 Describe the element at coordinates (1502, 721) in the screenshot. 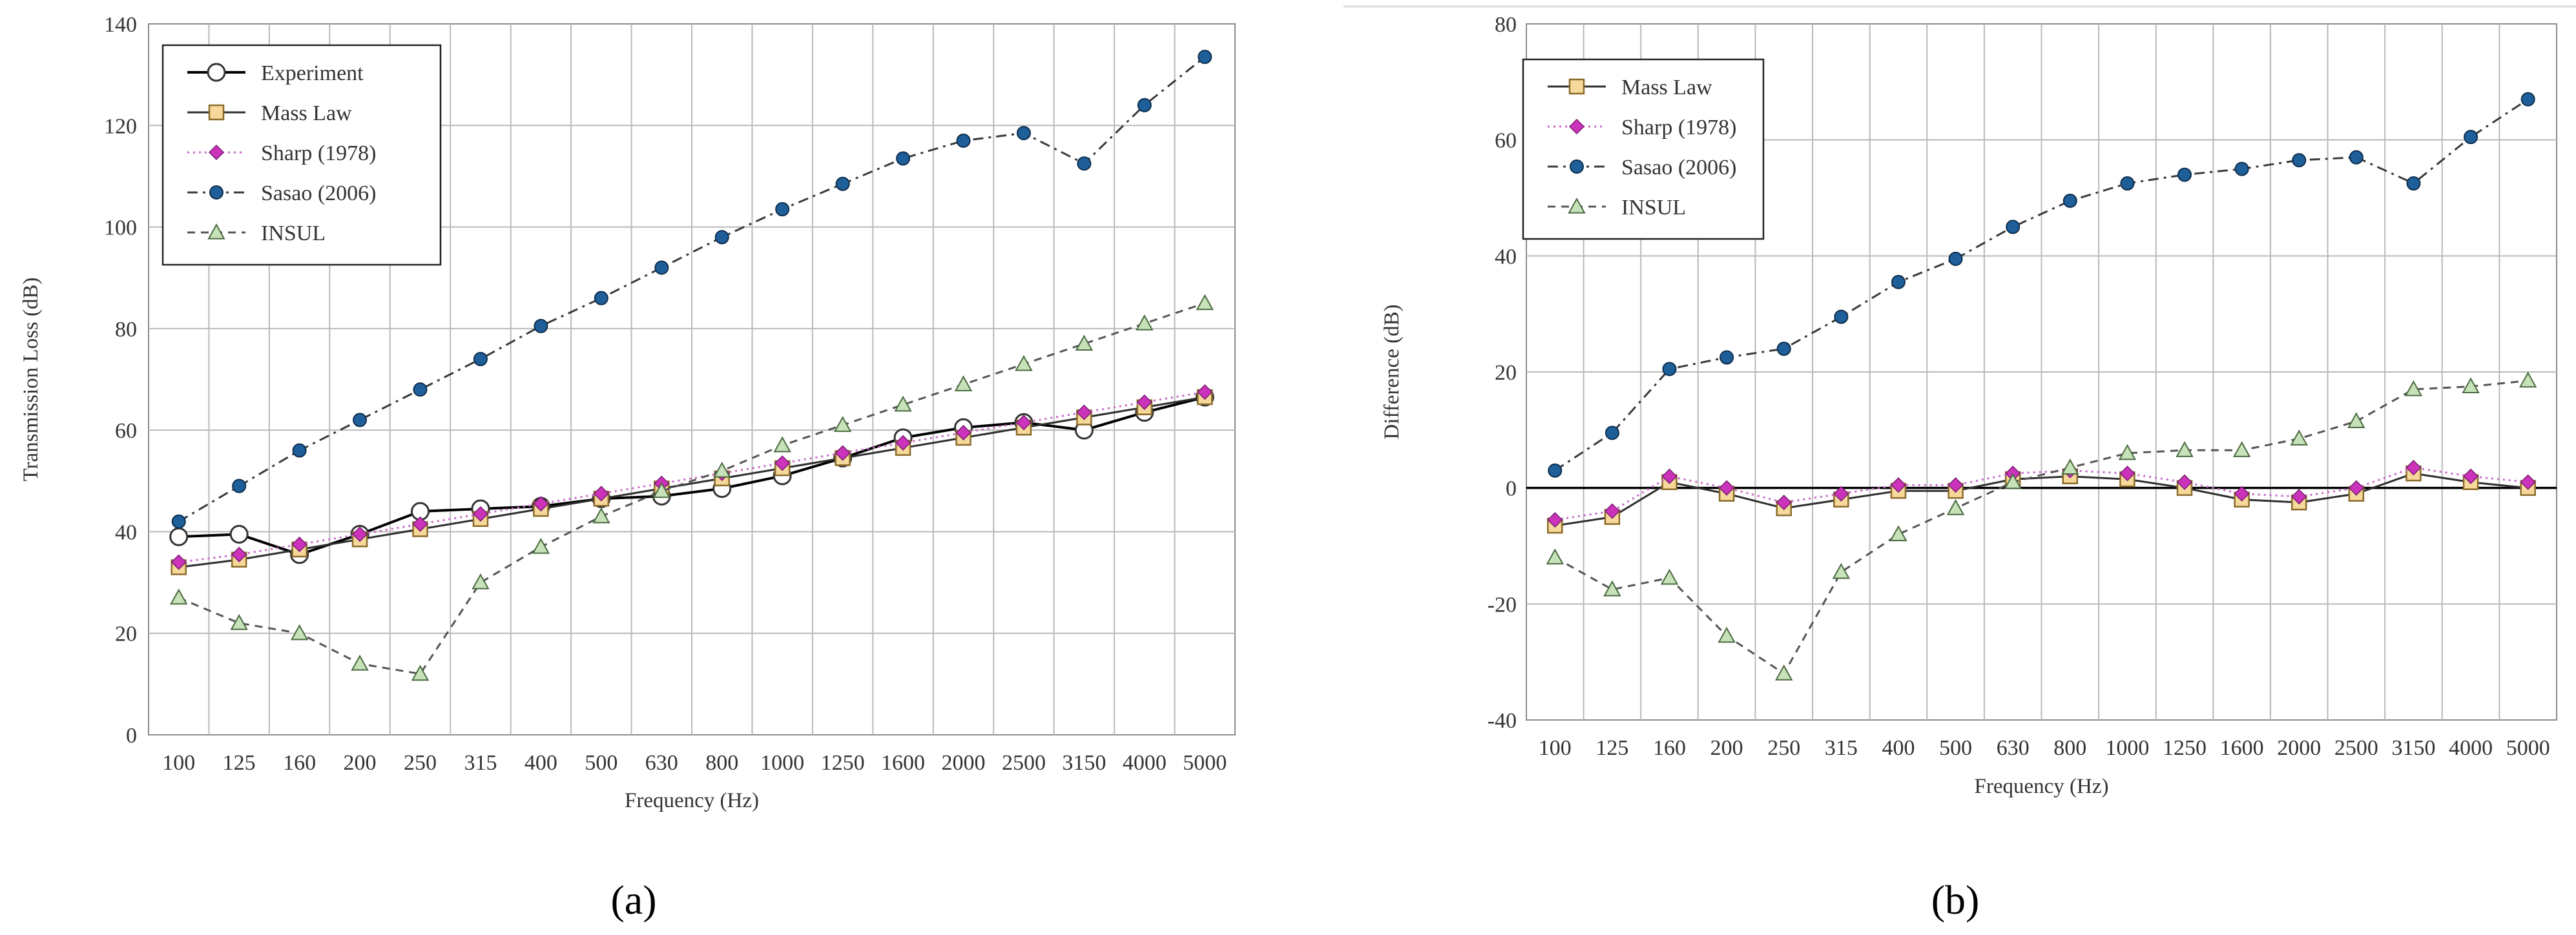

I see `y-tick-label: -40` at that location.